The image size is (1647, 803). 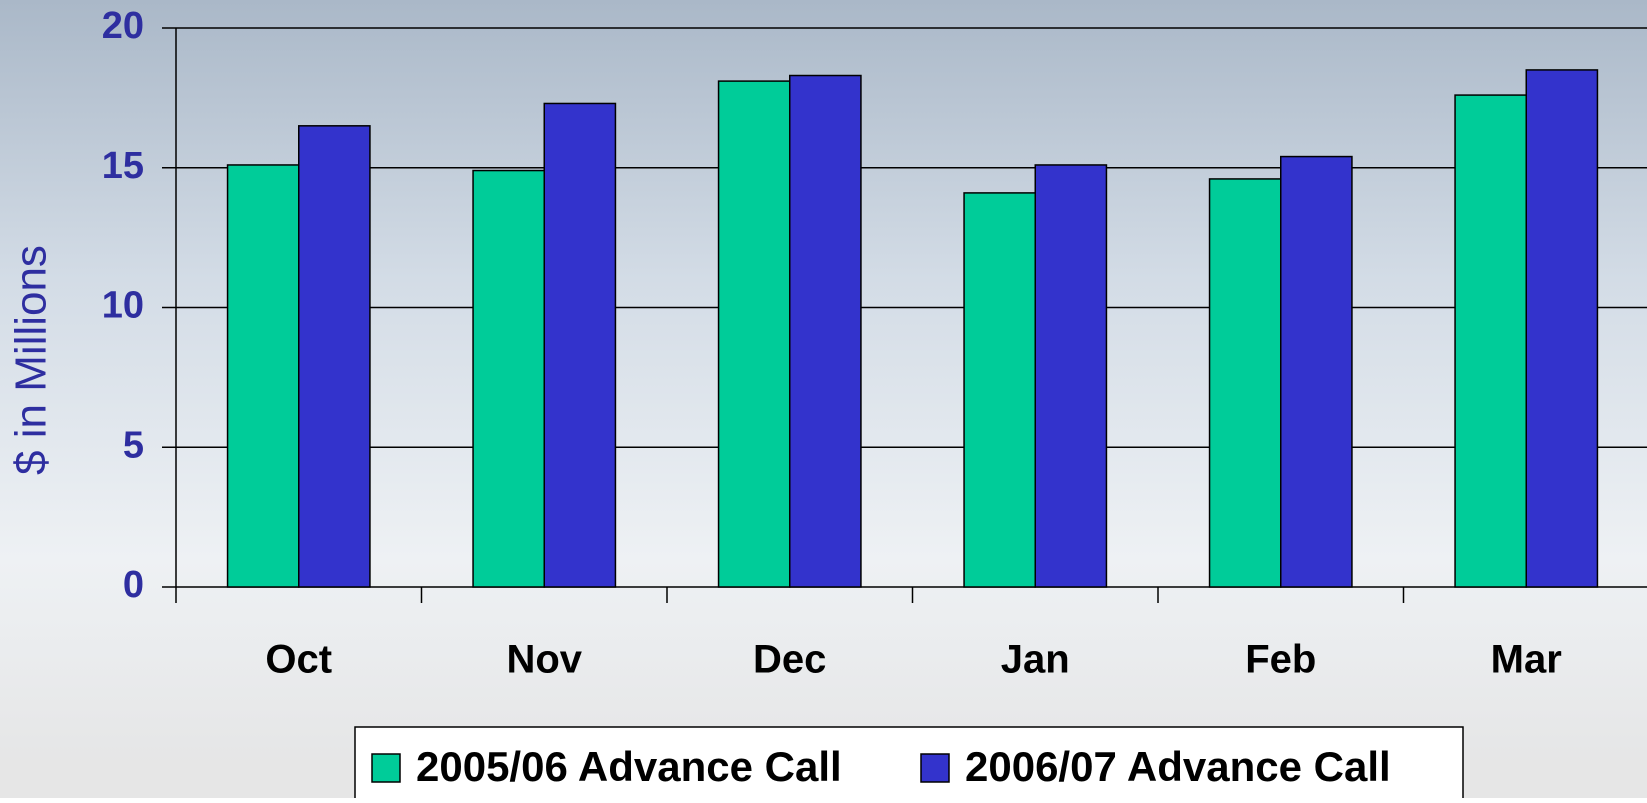 I want to click on x-tick-label: Jan, so click(x=1035, y=660).